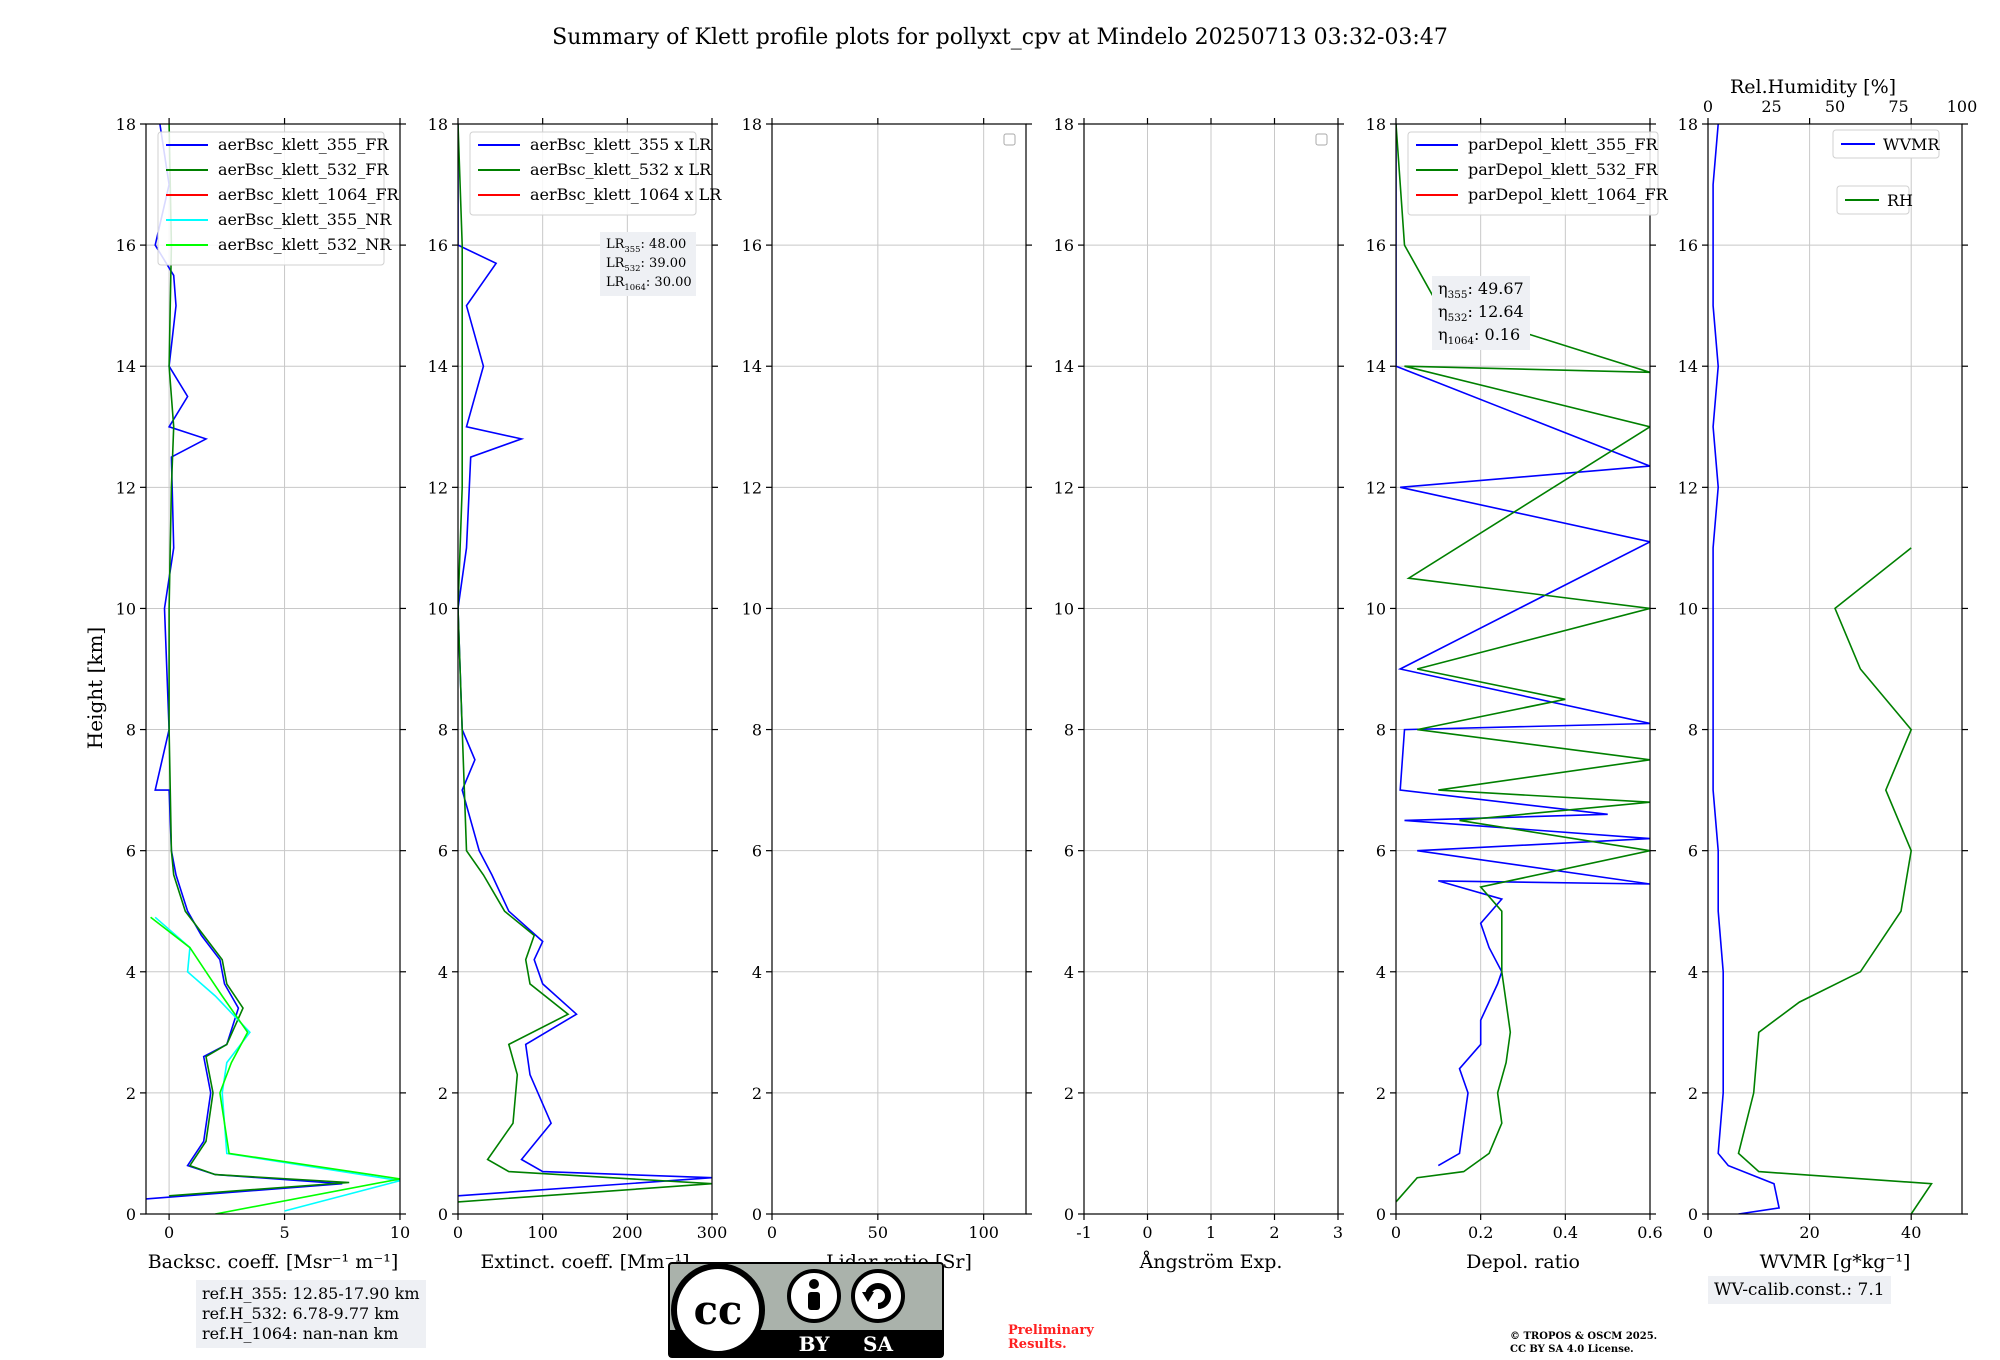 Image resolution: width=2000 pixels, height=1360 pixels. I want to click on legend-entry: aerBsc_klett_355_FR, so click(303, 144).